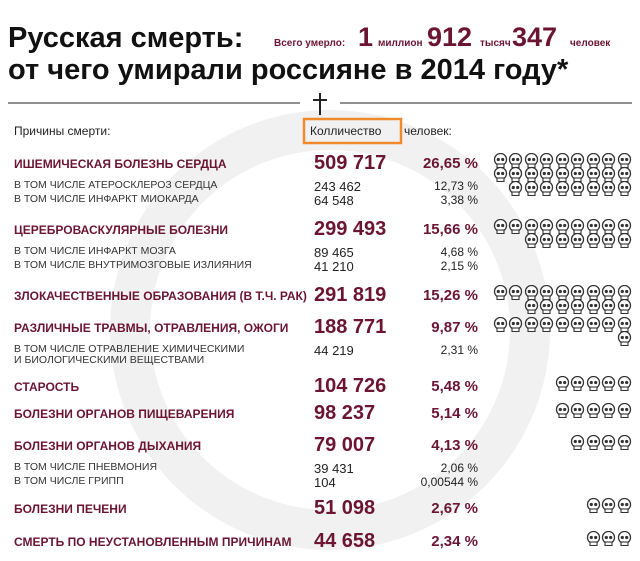 The height and width of the screenshot is (561, 640). Describe the element at coordinates (350, 163) in the screenshot. I see `count: 509 717` at that location.